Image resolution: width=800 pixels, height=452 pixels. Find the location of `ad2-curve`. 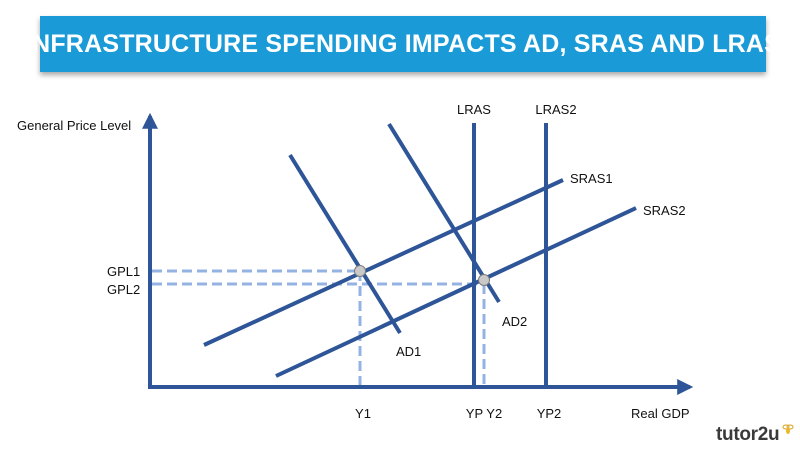

ad2-curve is located at coordinates (444, 213).